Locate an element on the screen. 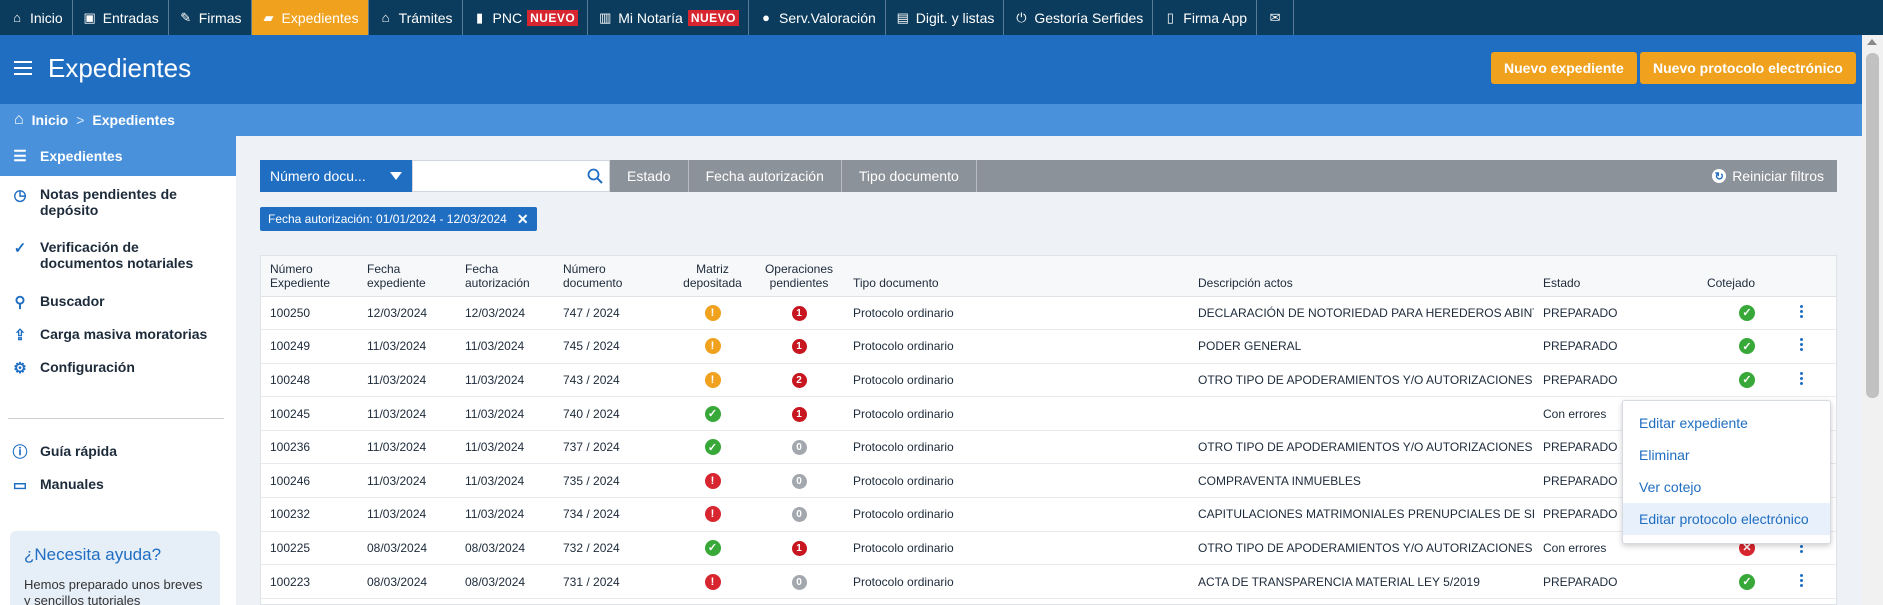  hamburger-menu-icon is located at coordinates (23, 68).